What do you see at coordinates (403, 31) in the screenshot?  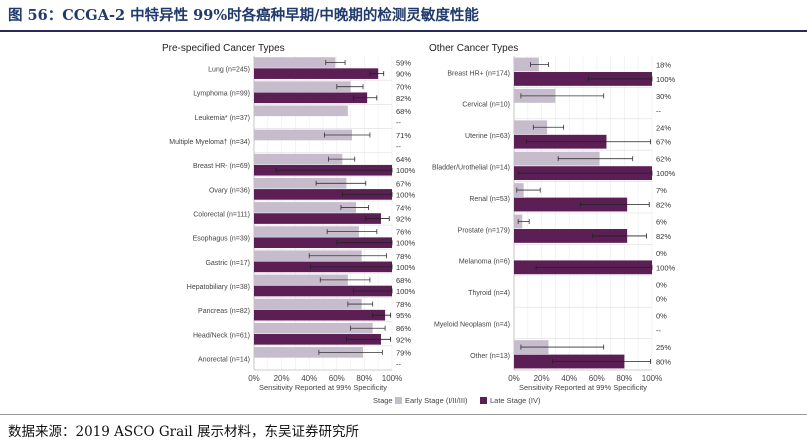 I see `title-divider` at bounding box center [403, 31].